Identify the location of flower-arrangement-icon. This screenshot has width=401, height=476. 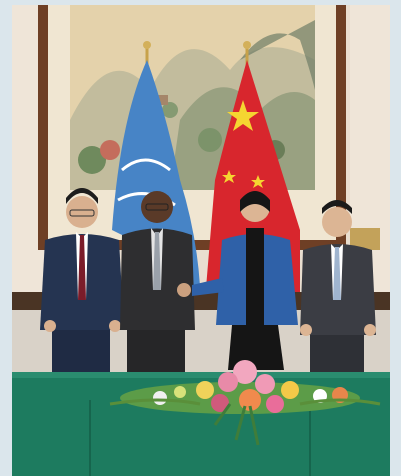
(245, 403).